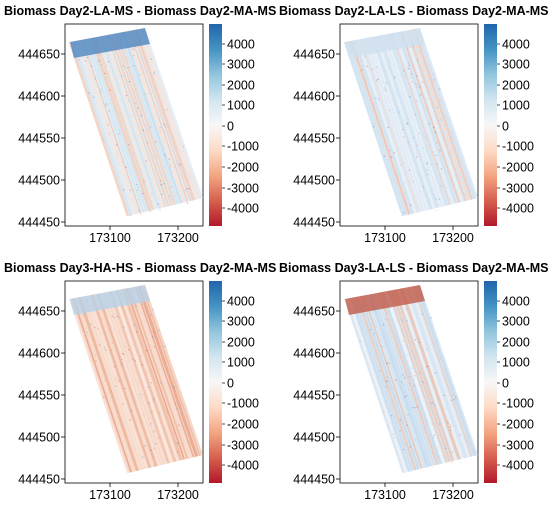 The height and width of the screenshot is (514, 550). What do you see at coordinates (385, 300) in the screenshot?
I see `panel-4-headland-band` at bounding box center [385, 300].